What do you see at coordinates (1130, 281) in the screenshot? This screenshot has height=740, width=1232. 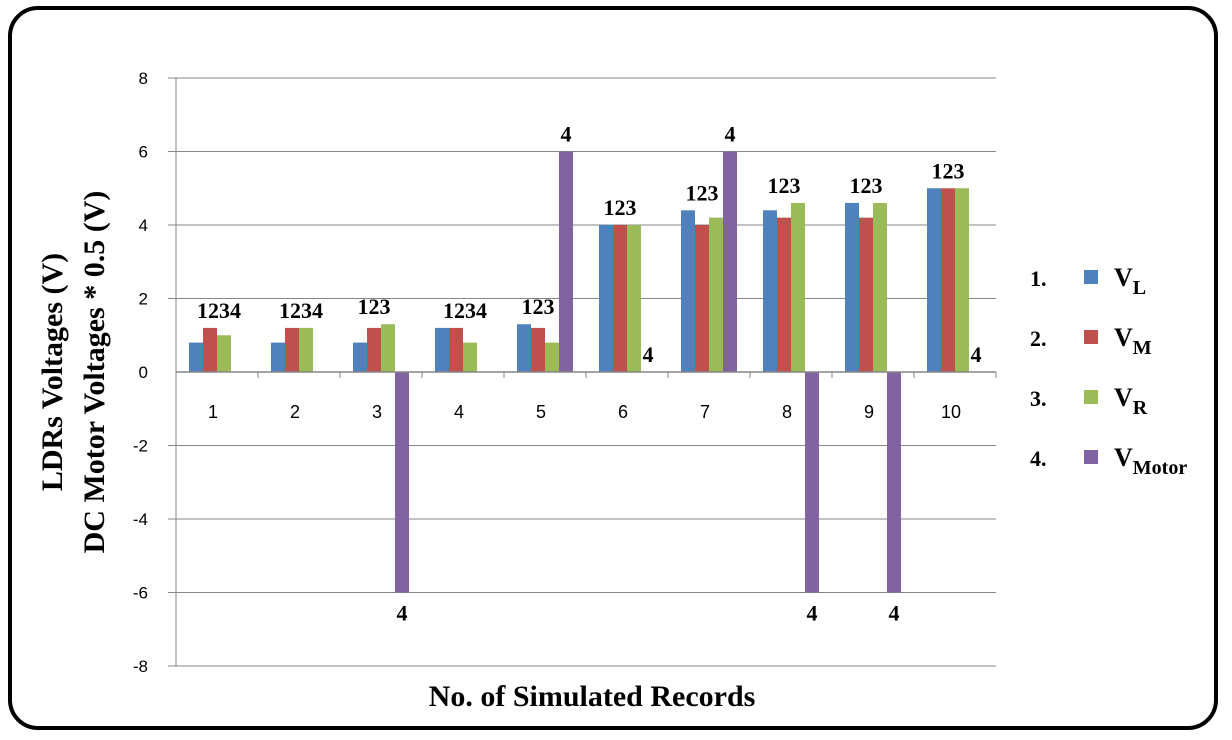 I see `legend-label: VL` at bounding box center [1130, 281].